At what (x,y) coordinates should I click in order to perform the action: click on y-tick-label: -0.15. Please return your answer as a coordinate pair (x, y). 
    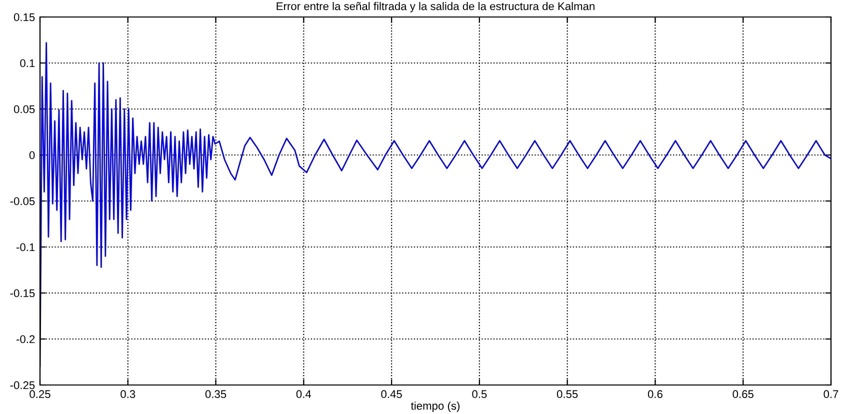
    Looking at the image, I should click on (22, 293).